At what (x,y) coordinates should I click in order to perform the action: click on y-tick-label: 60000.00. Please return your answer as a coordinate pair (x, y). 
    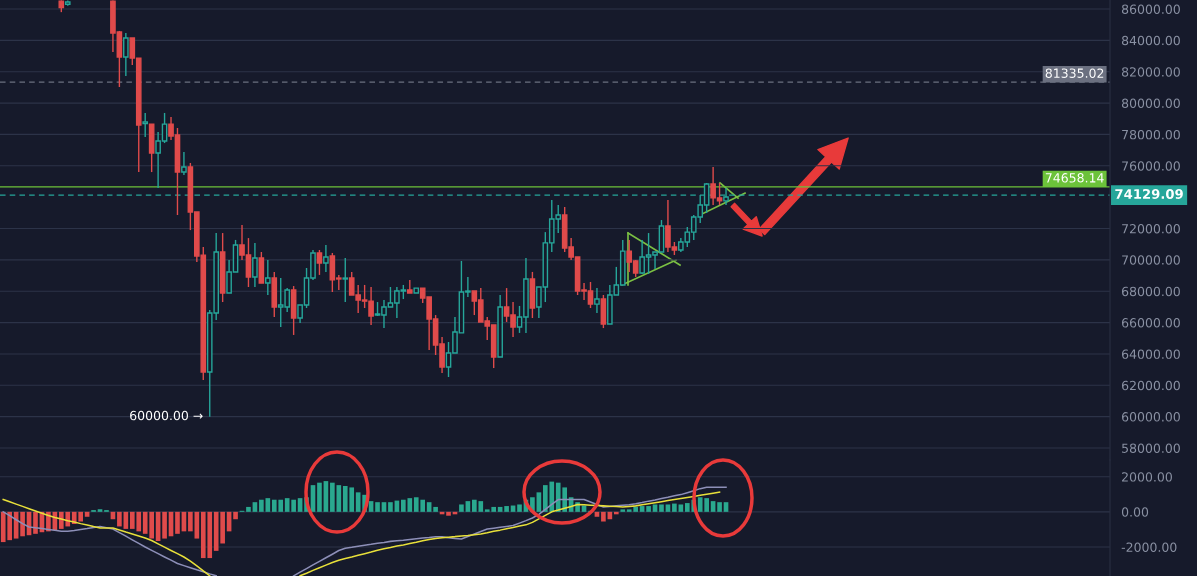
    Looking at the image, I should click on (1150, 417).